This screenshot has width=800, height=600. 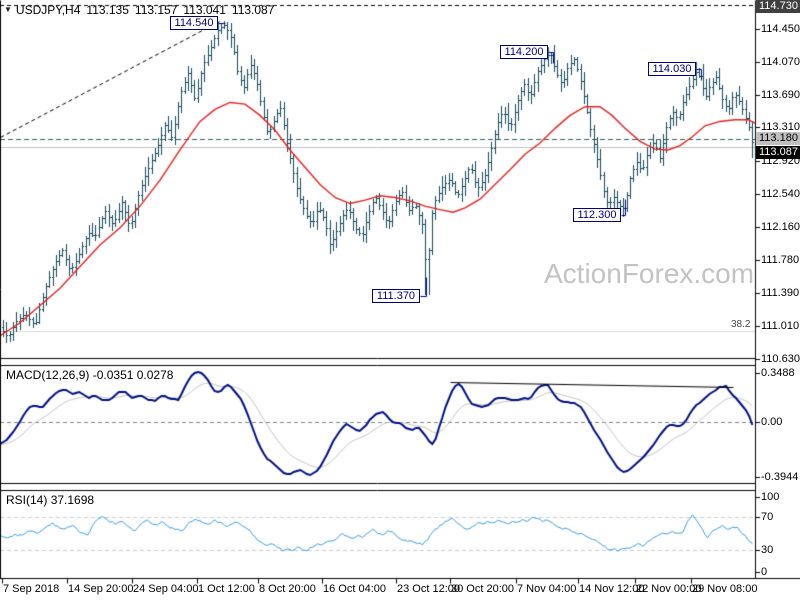 What do you see at coordinates (8, 9) in the screenshot?
I see `collapse-triangle-icon: ▼` at bounding box center [8, 9].